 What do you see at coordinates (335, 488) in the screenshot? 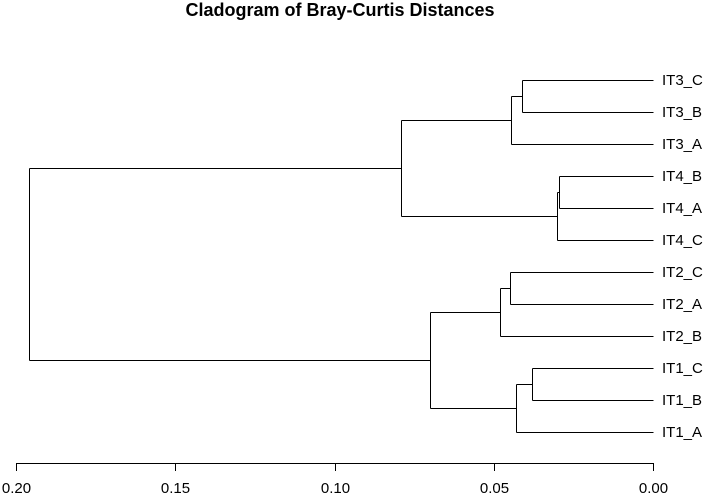
I see `x-tick-label: 0.10` at bounding box center [335, 488].